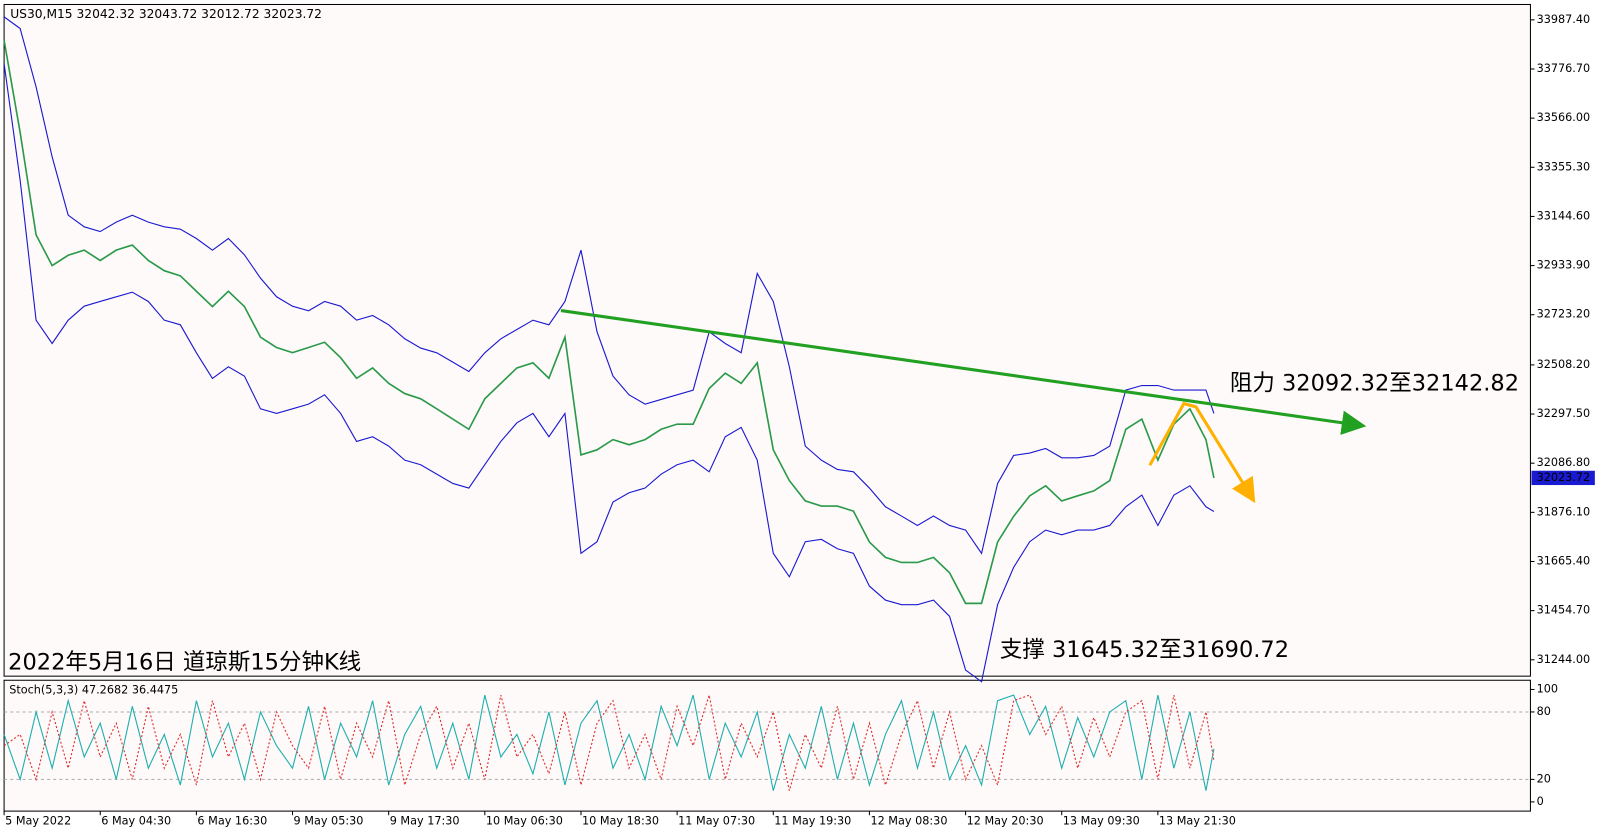 The image size is (1602, 834). Describe the element at coordinates (716, 820) in the screenshot. I see `x-tick-label: 11 May 07:30` at that location.